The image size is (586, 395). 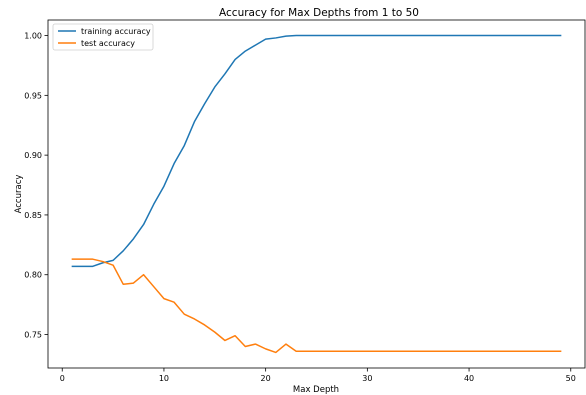 I want to click on legend-box, so click(x=103, y=37).